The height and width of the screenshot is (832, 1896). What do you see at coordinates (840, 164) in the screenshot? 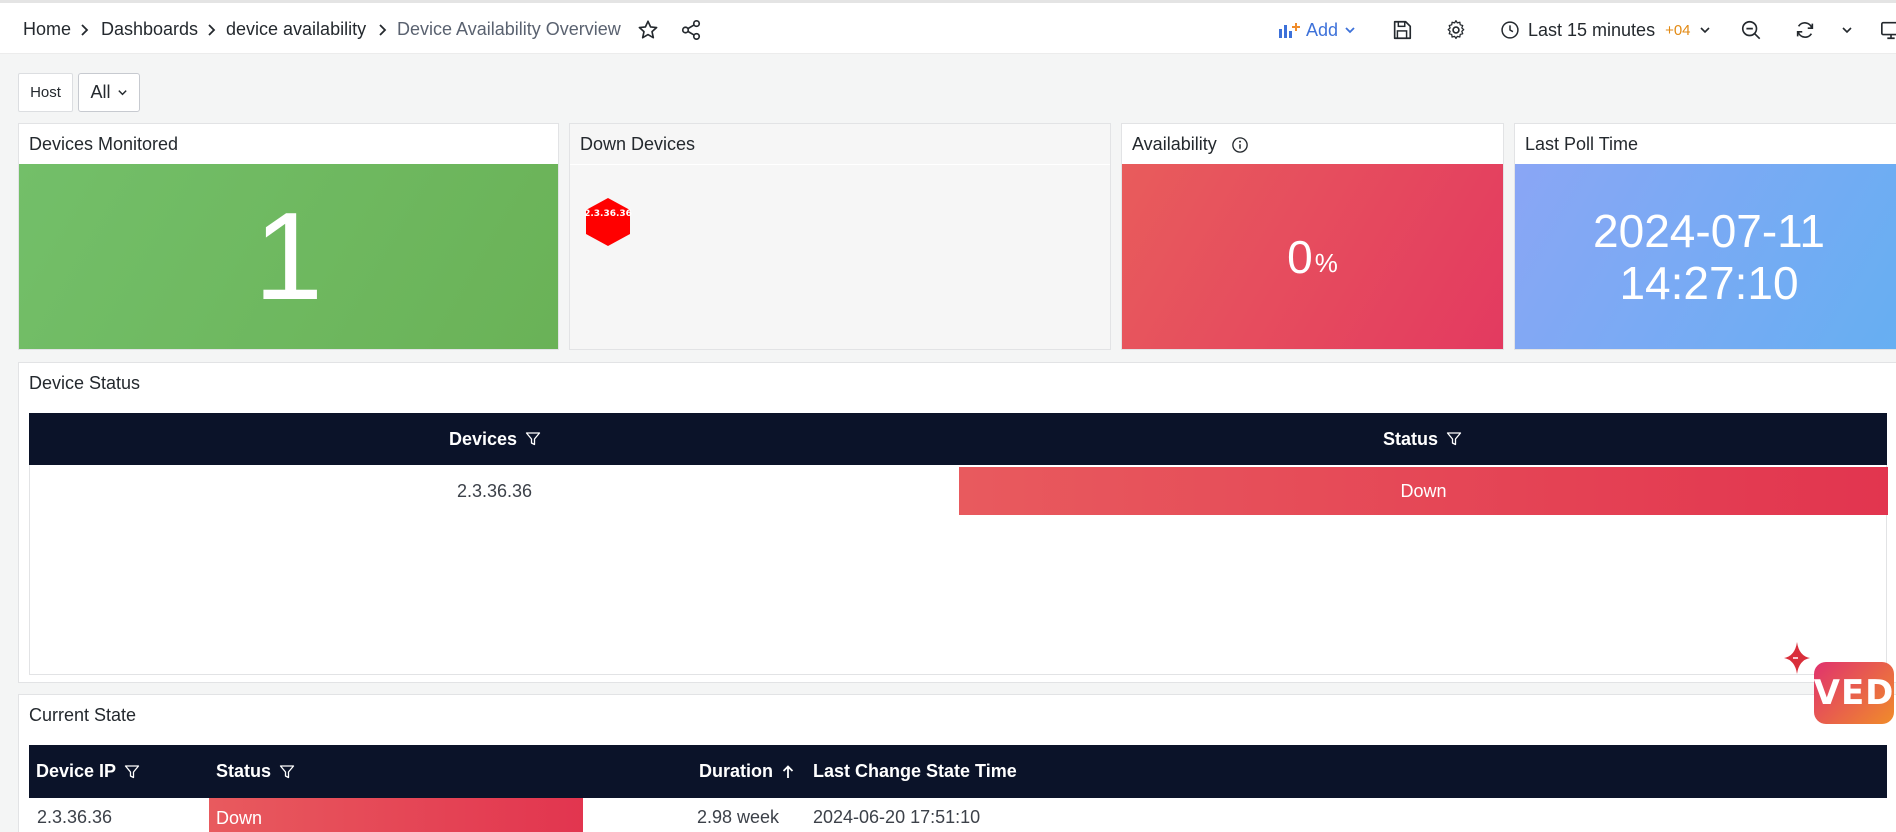
I see `panel-divider` at bounding box center [840, 164].